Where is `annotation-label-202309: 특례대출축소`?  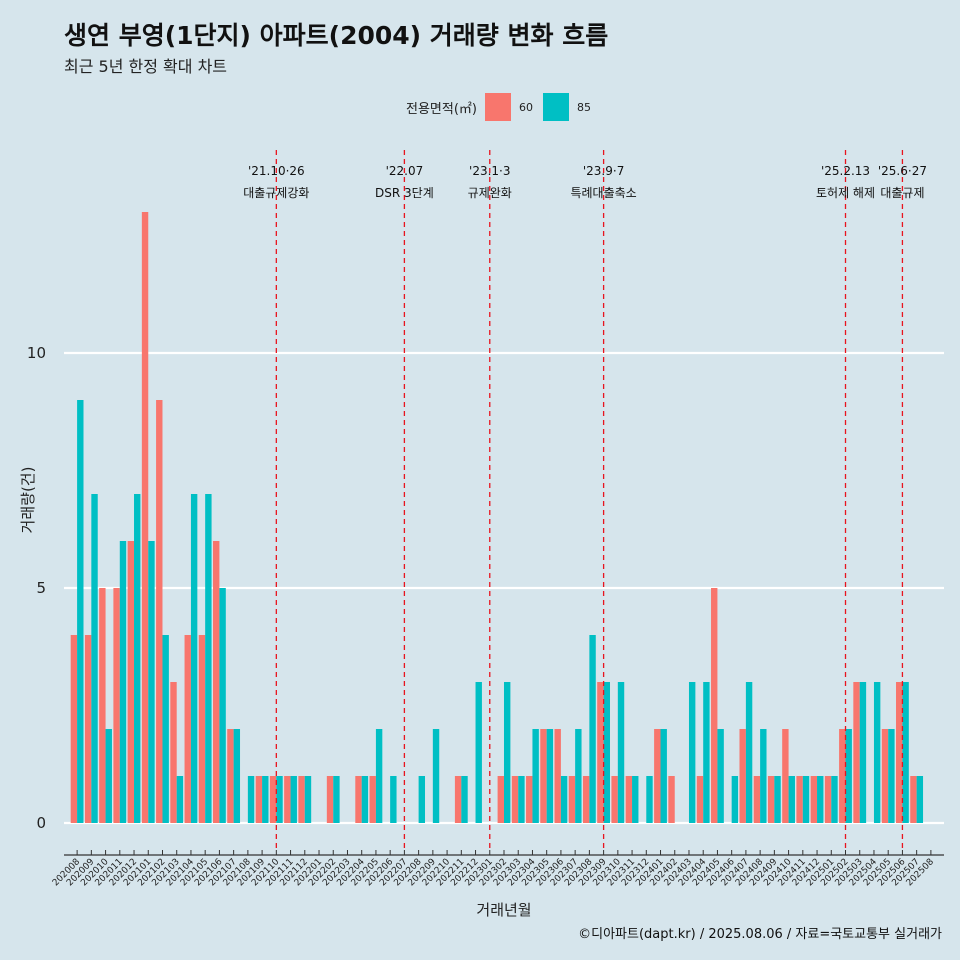 annotation-label-202309: 특례대출축소 is located at coordinates (603, 193).